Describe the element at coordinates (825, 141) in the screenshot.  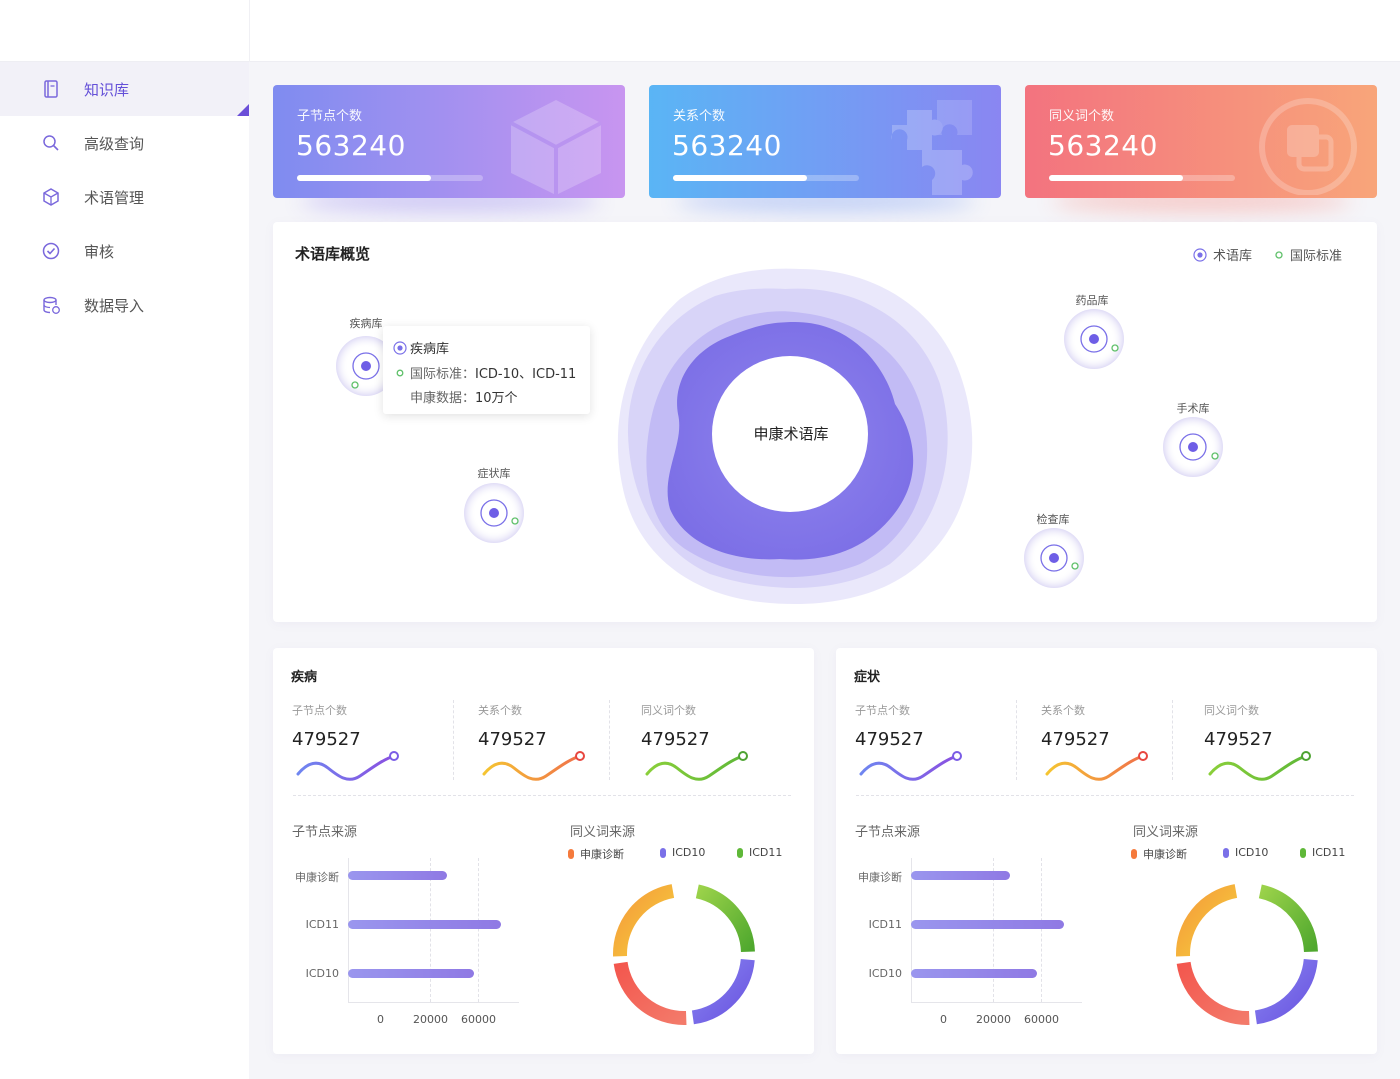
I see `stat-card-relations: 关系个数 563240` at that location.